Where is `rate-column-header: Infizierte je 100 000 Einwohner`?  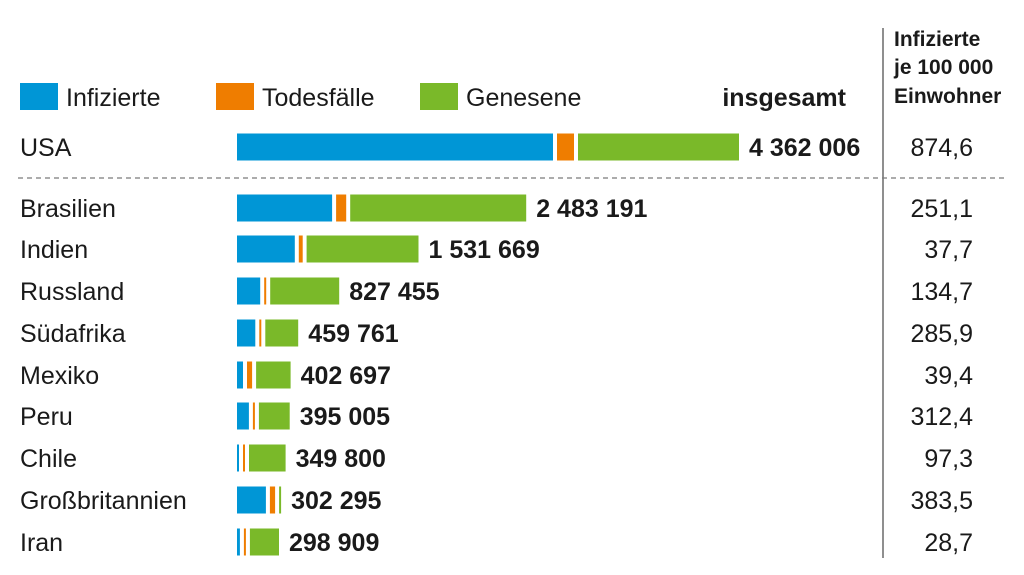
rate-column-header: Infizierte je 100 000 Einwohner is located at coordinates (947, 68).